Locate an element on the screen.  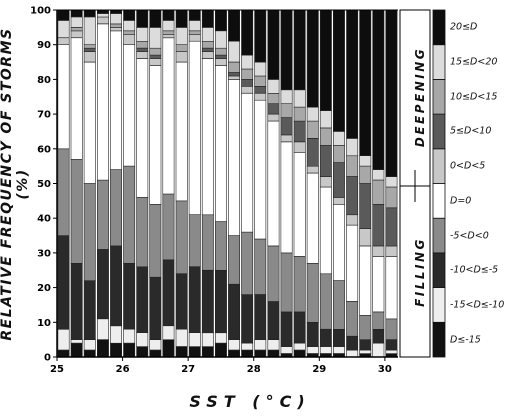
x-tick-label: 25 is located at coordinates (57, 369).